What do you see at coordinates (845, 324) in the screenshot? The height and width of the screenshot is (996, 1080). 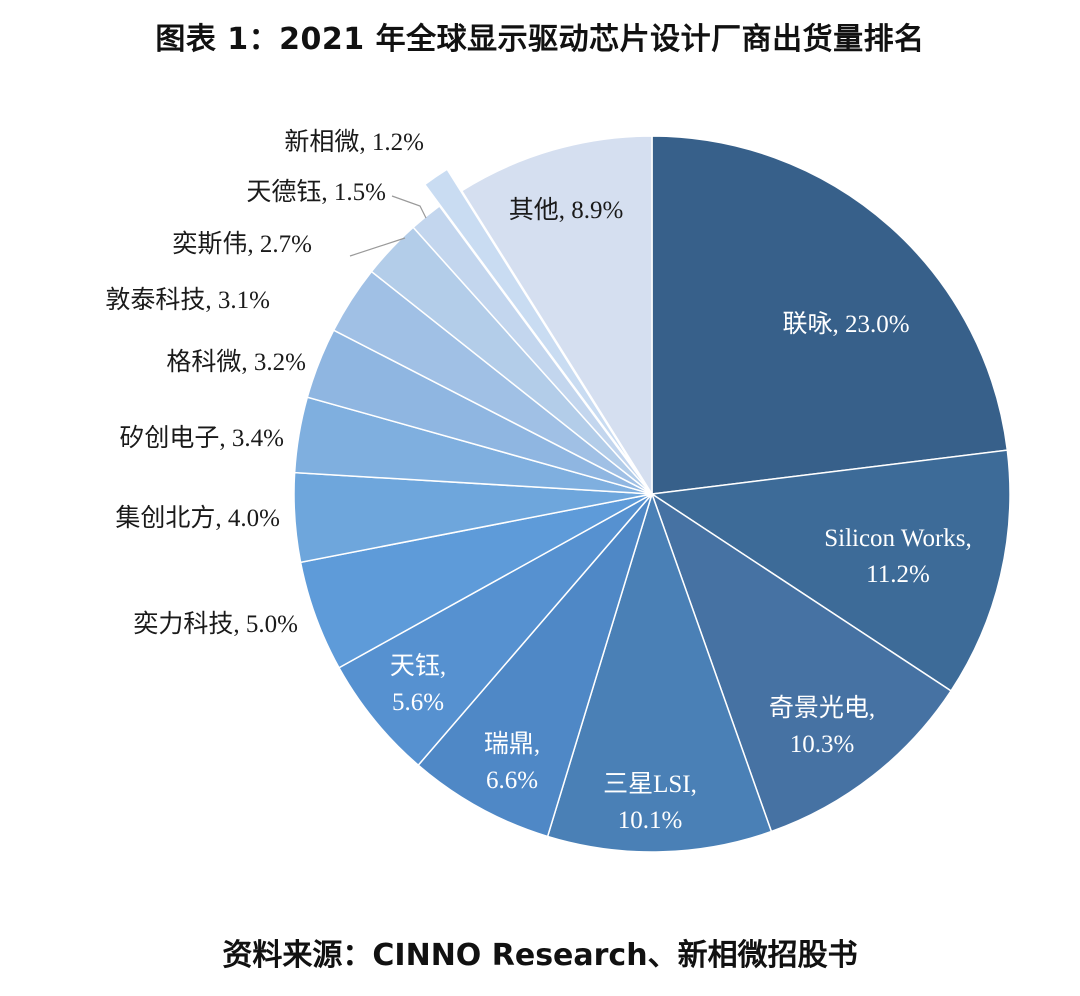 I see `slice-label: 联咏, 23.0%` at bounding box center [845, 324].